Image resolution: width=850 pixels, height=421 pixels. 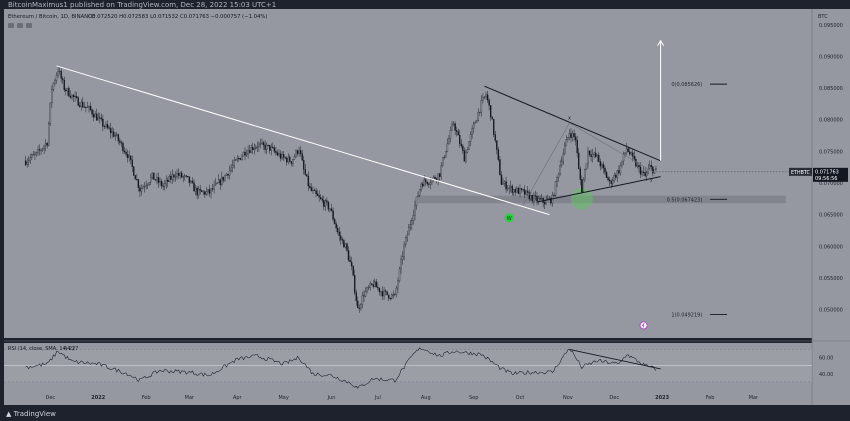 I want to click on rsi-trendline, so click(x=615, y=359).